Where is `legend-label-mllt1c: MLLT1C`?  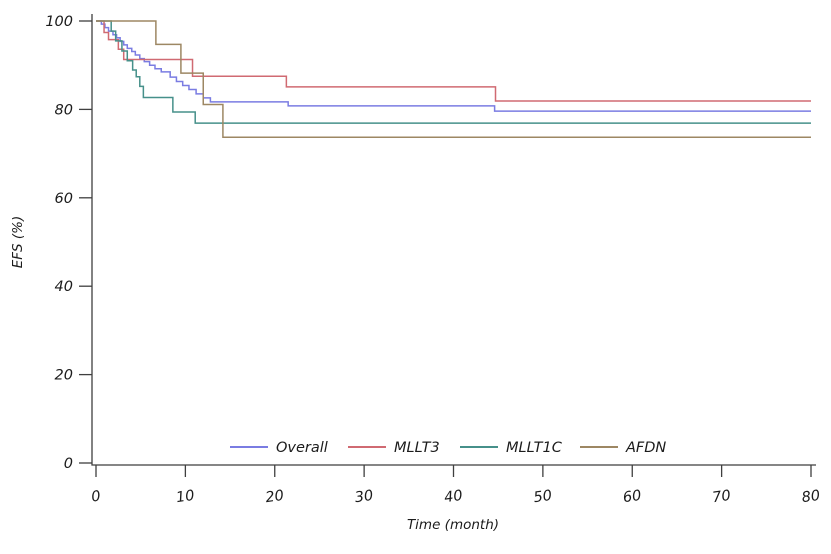 legend-label-mllt1c: MLLT1C is located at coordinates (534, 448).